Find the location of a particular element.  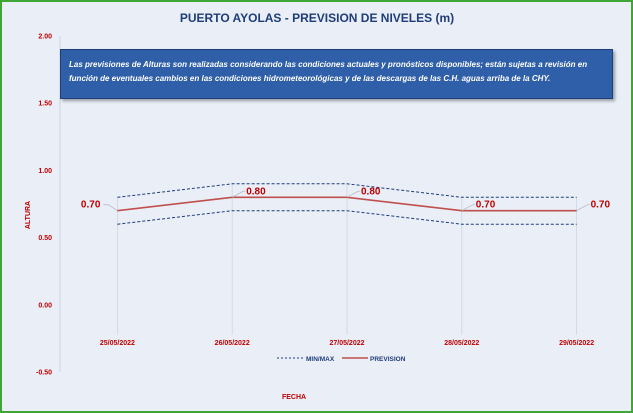

y-tick-label: -0.50 is located at coordinates (44, 373).